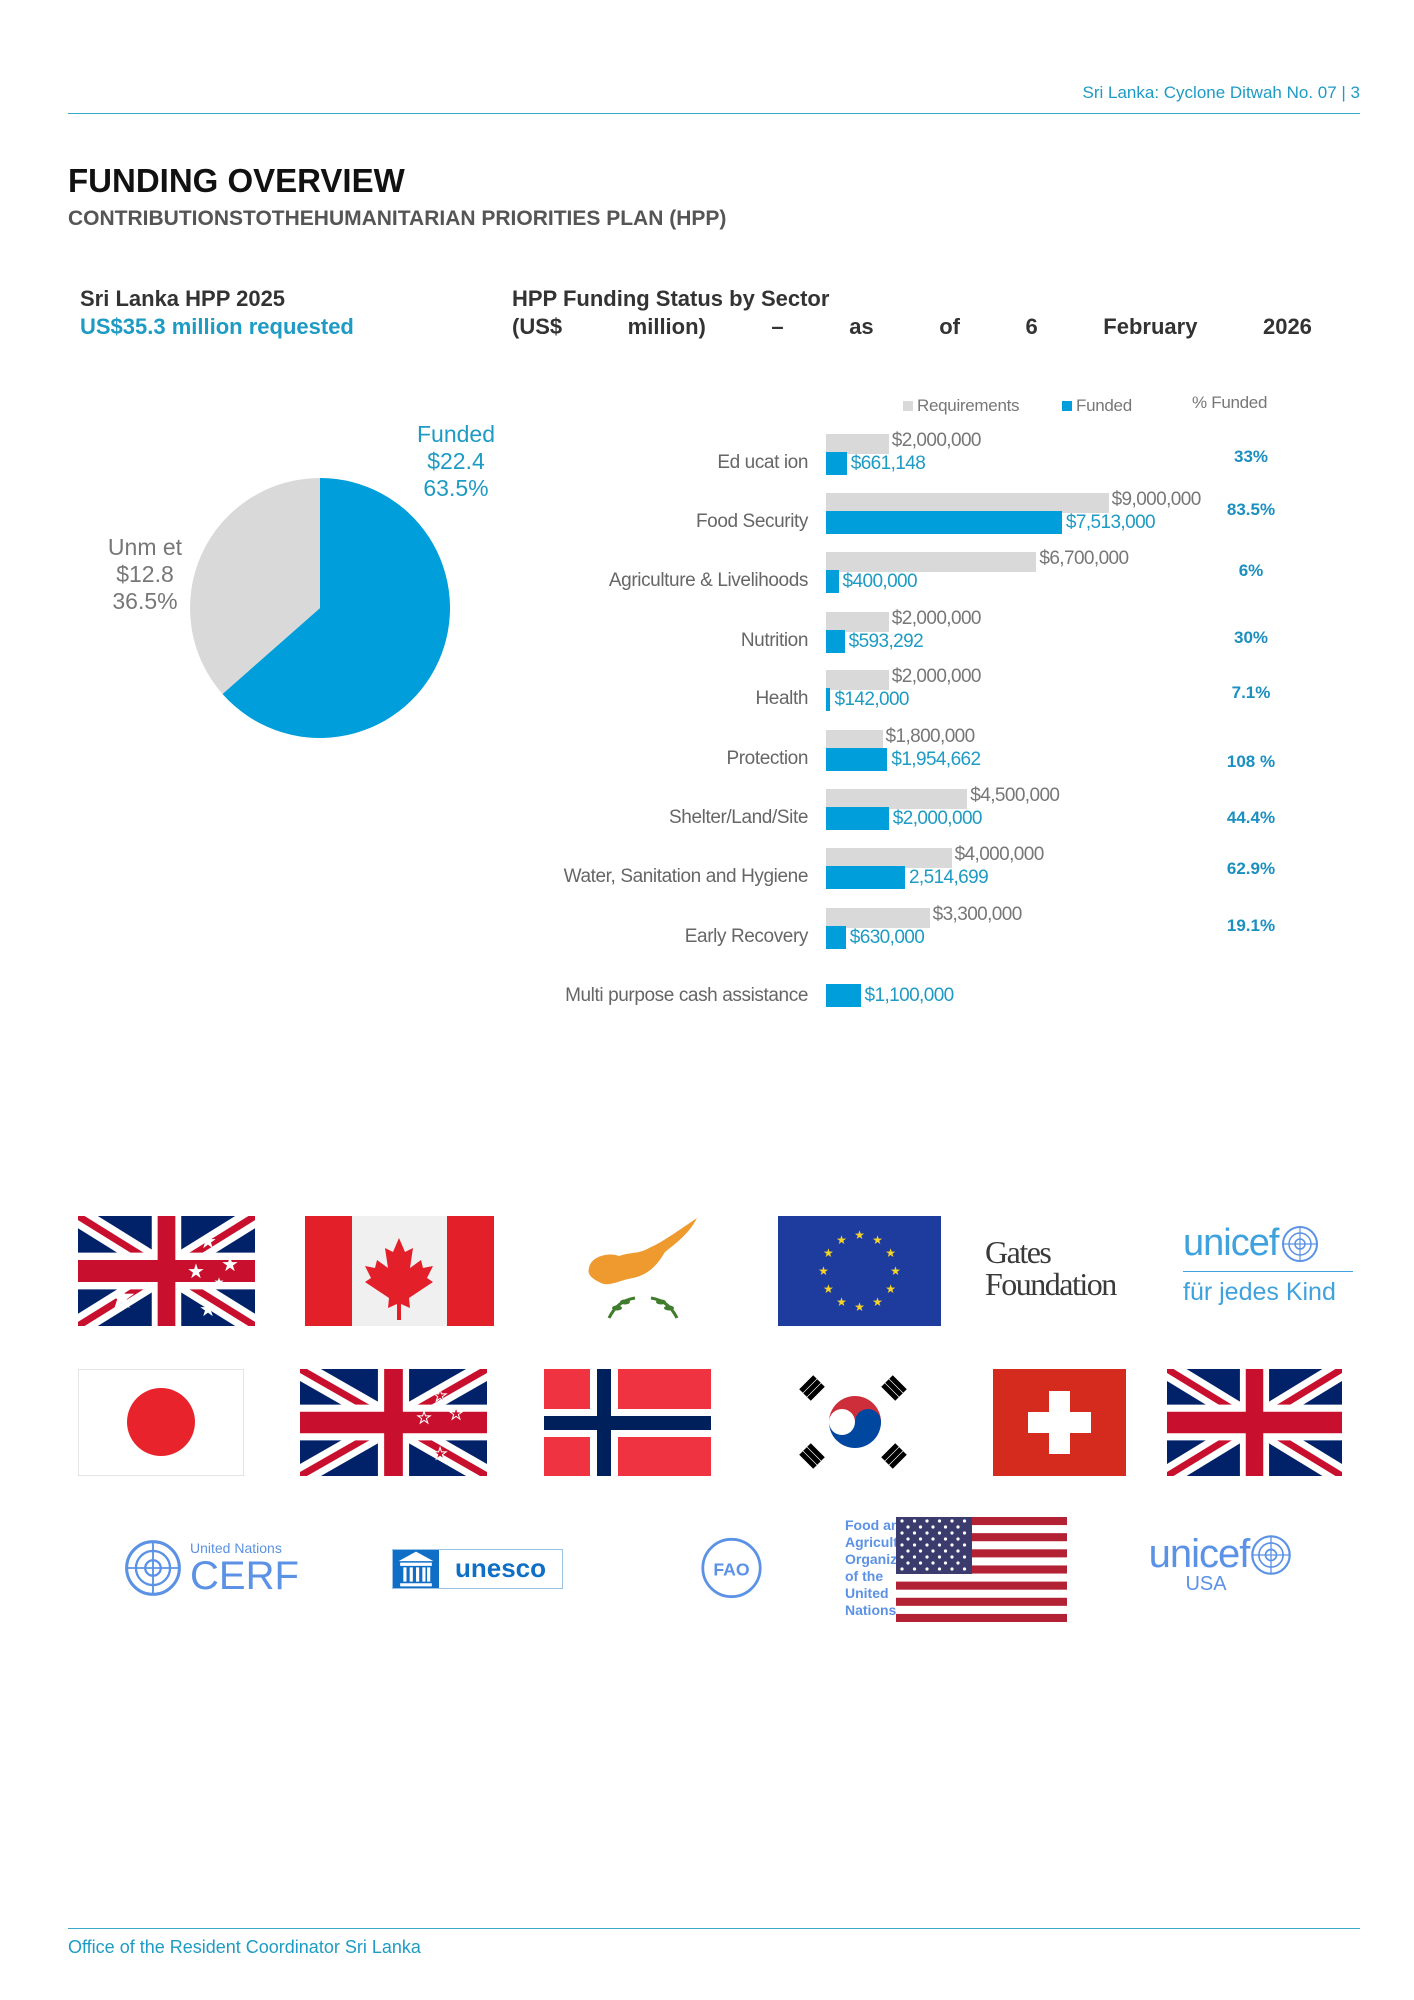 The width and height of the screenshot is (1414, 2000). I want to click on label-requirements: $9,000,000, so click(1156, 499).